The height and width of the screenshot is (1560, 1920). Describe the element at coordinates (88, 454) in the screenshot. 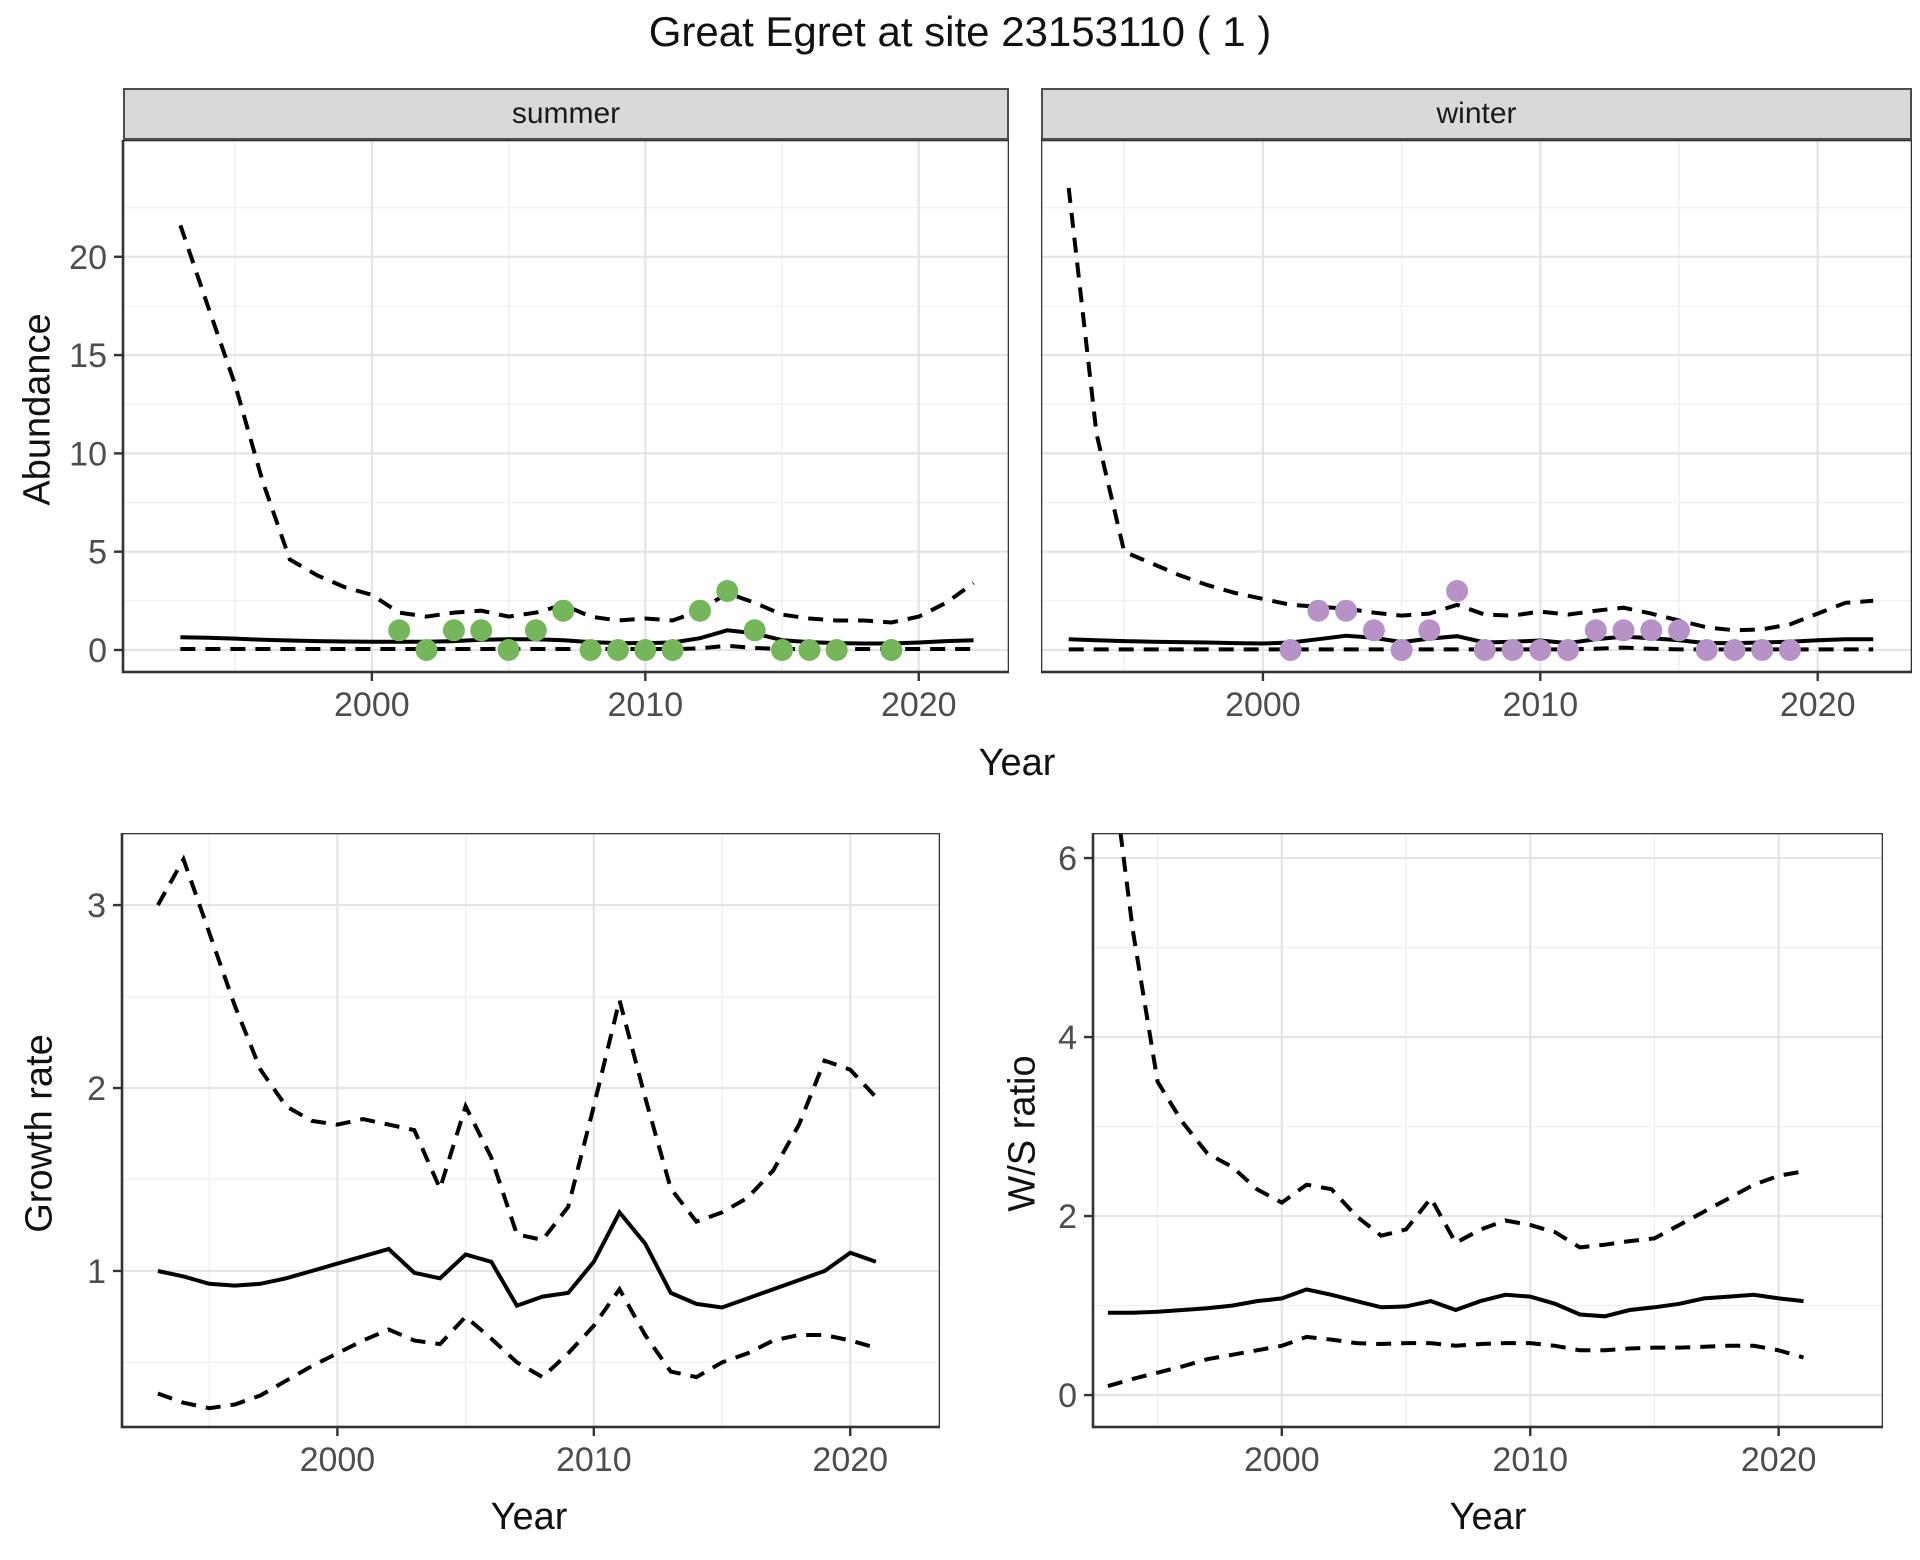

I see `y-tick-label: 10` at that location.